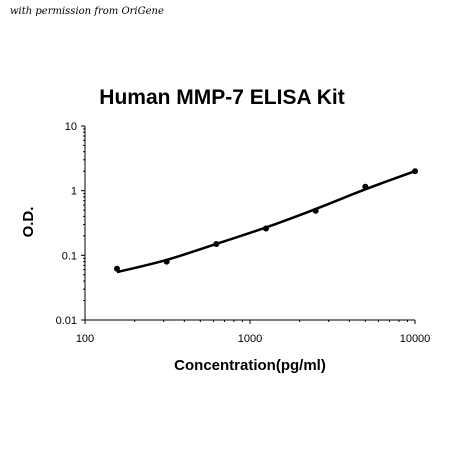 The width and height of the screenshot is (450, 450). Describe the element at coordinates (69, 256) in the screenshot. I see `y-tick-label: 0.1` at that location.